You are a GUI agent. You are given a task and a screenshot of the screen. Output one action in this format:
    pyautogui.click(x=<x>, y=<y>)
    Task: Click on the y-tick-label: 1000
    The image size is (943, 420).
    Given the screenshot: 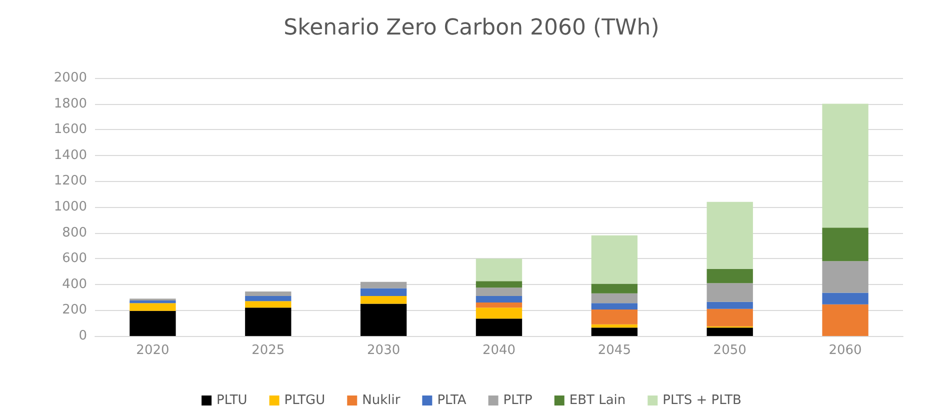 What is the action you would take?
    pyautogui.click(x=70, y=207)
    